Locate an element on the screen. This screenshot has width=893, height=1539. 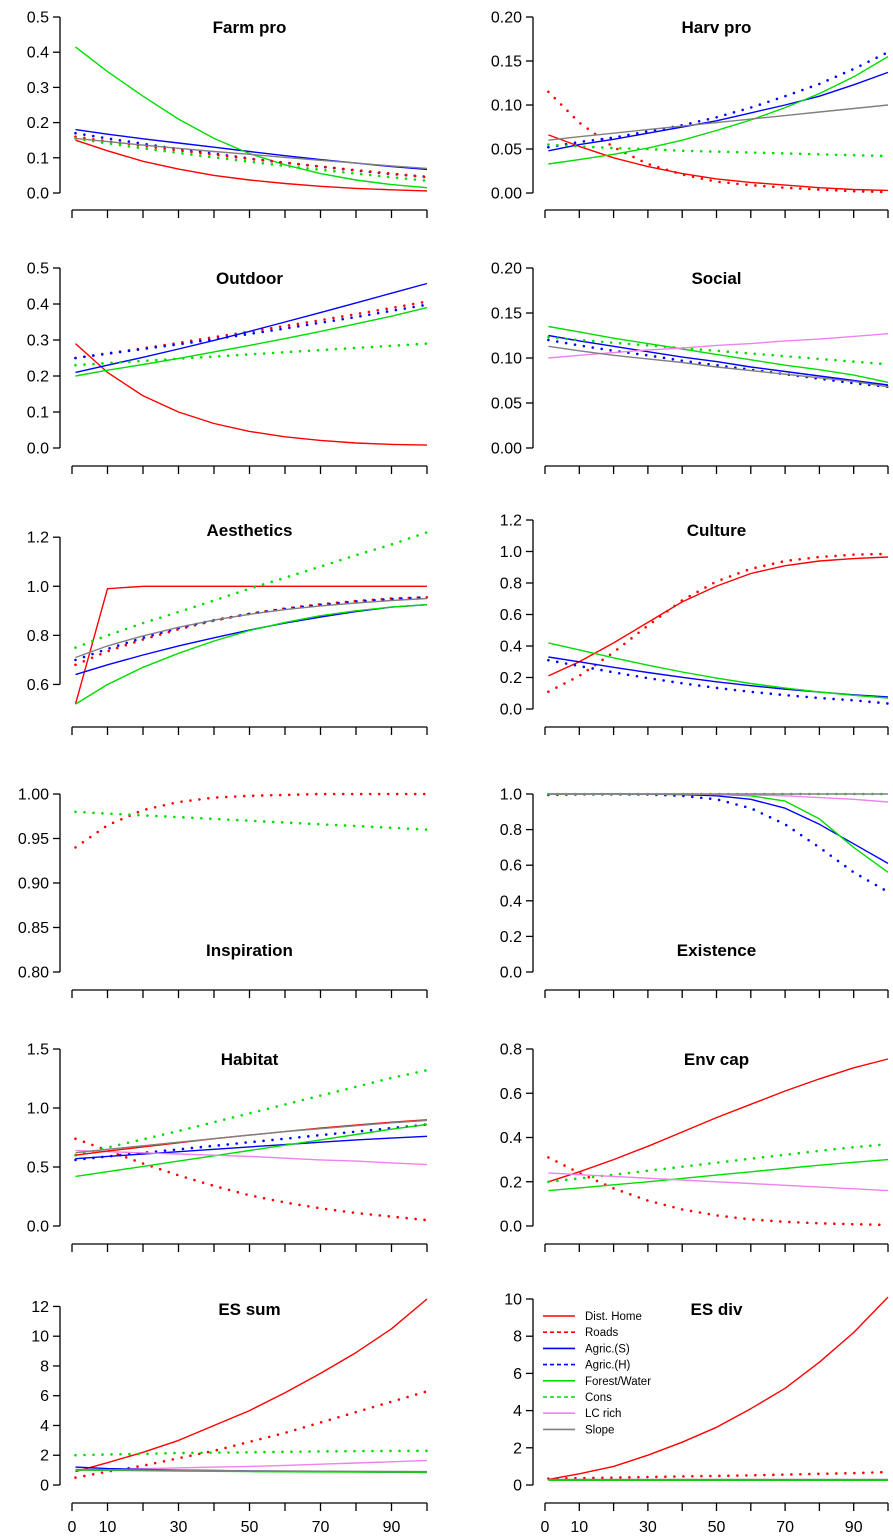
panel-title: Existence is located at coordinates (716, 950).